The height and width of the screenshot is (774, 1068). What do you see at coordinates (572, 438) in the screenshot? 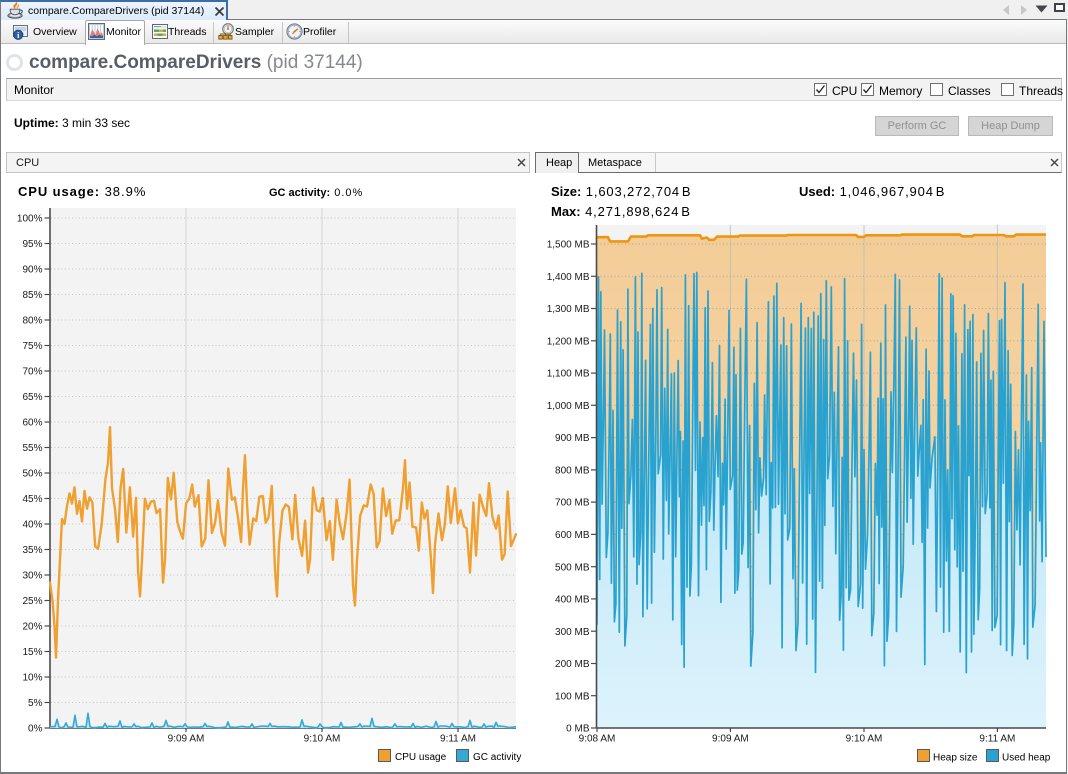
I see `svg-text: 900 MB` at bounding box center [572, 438].